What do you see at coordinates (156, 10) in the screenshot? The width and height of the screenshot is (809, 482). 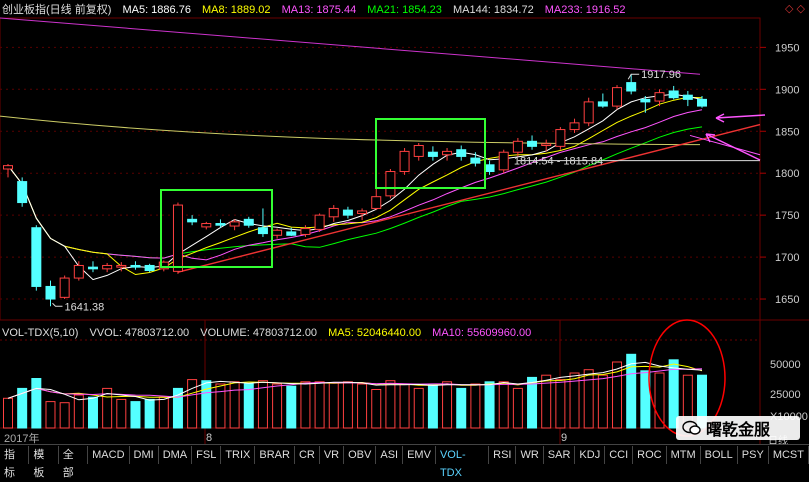 I see `ma5-value: MA5: 1886.76` at bounding box center [156, 10].